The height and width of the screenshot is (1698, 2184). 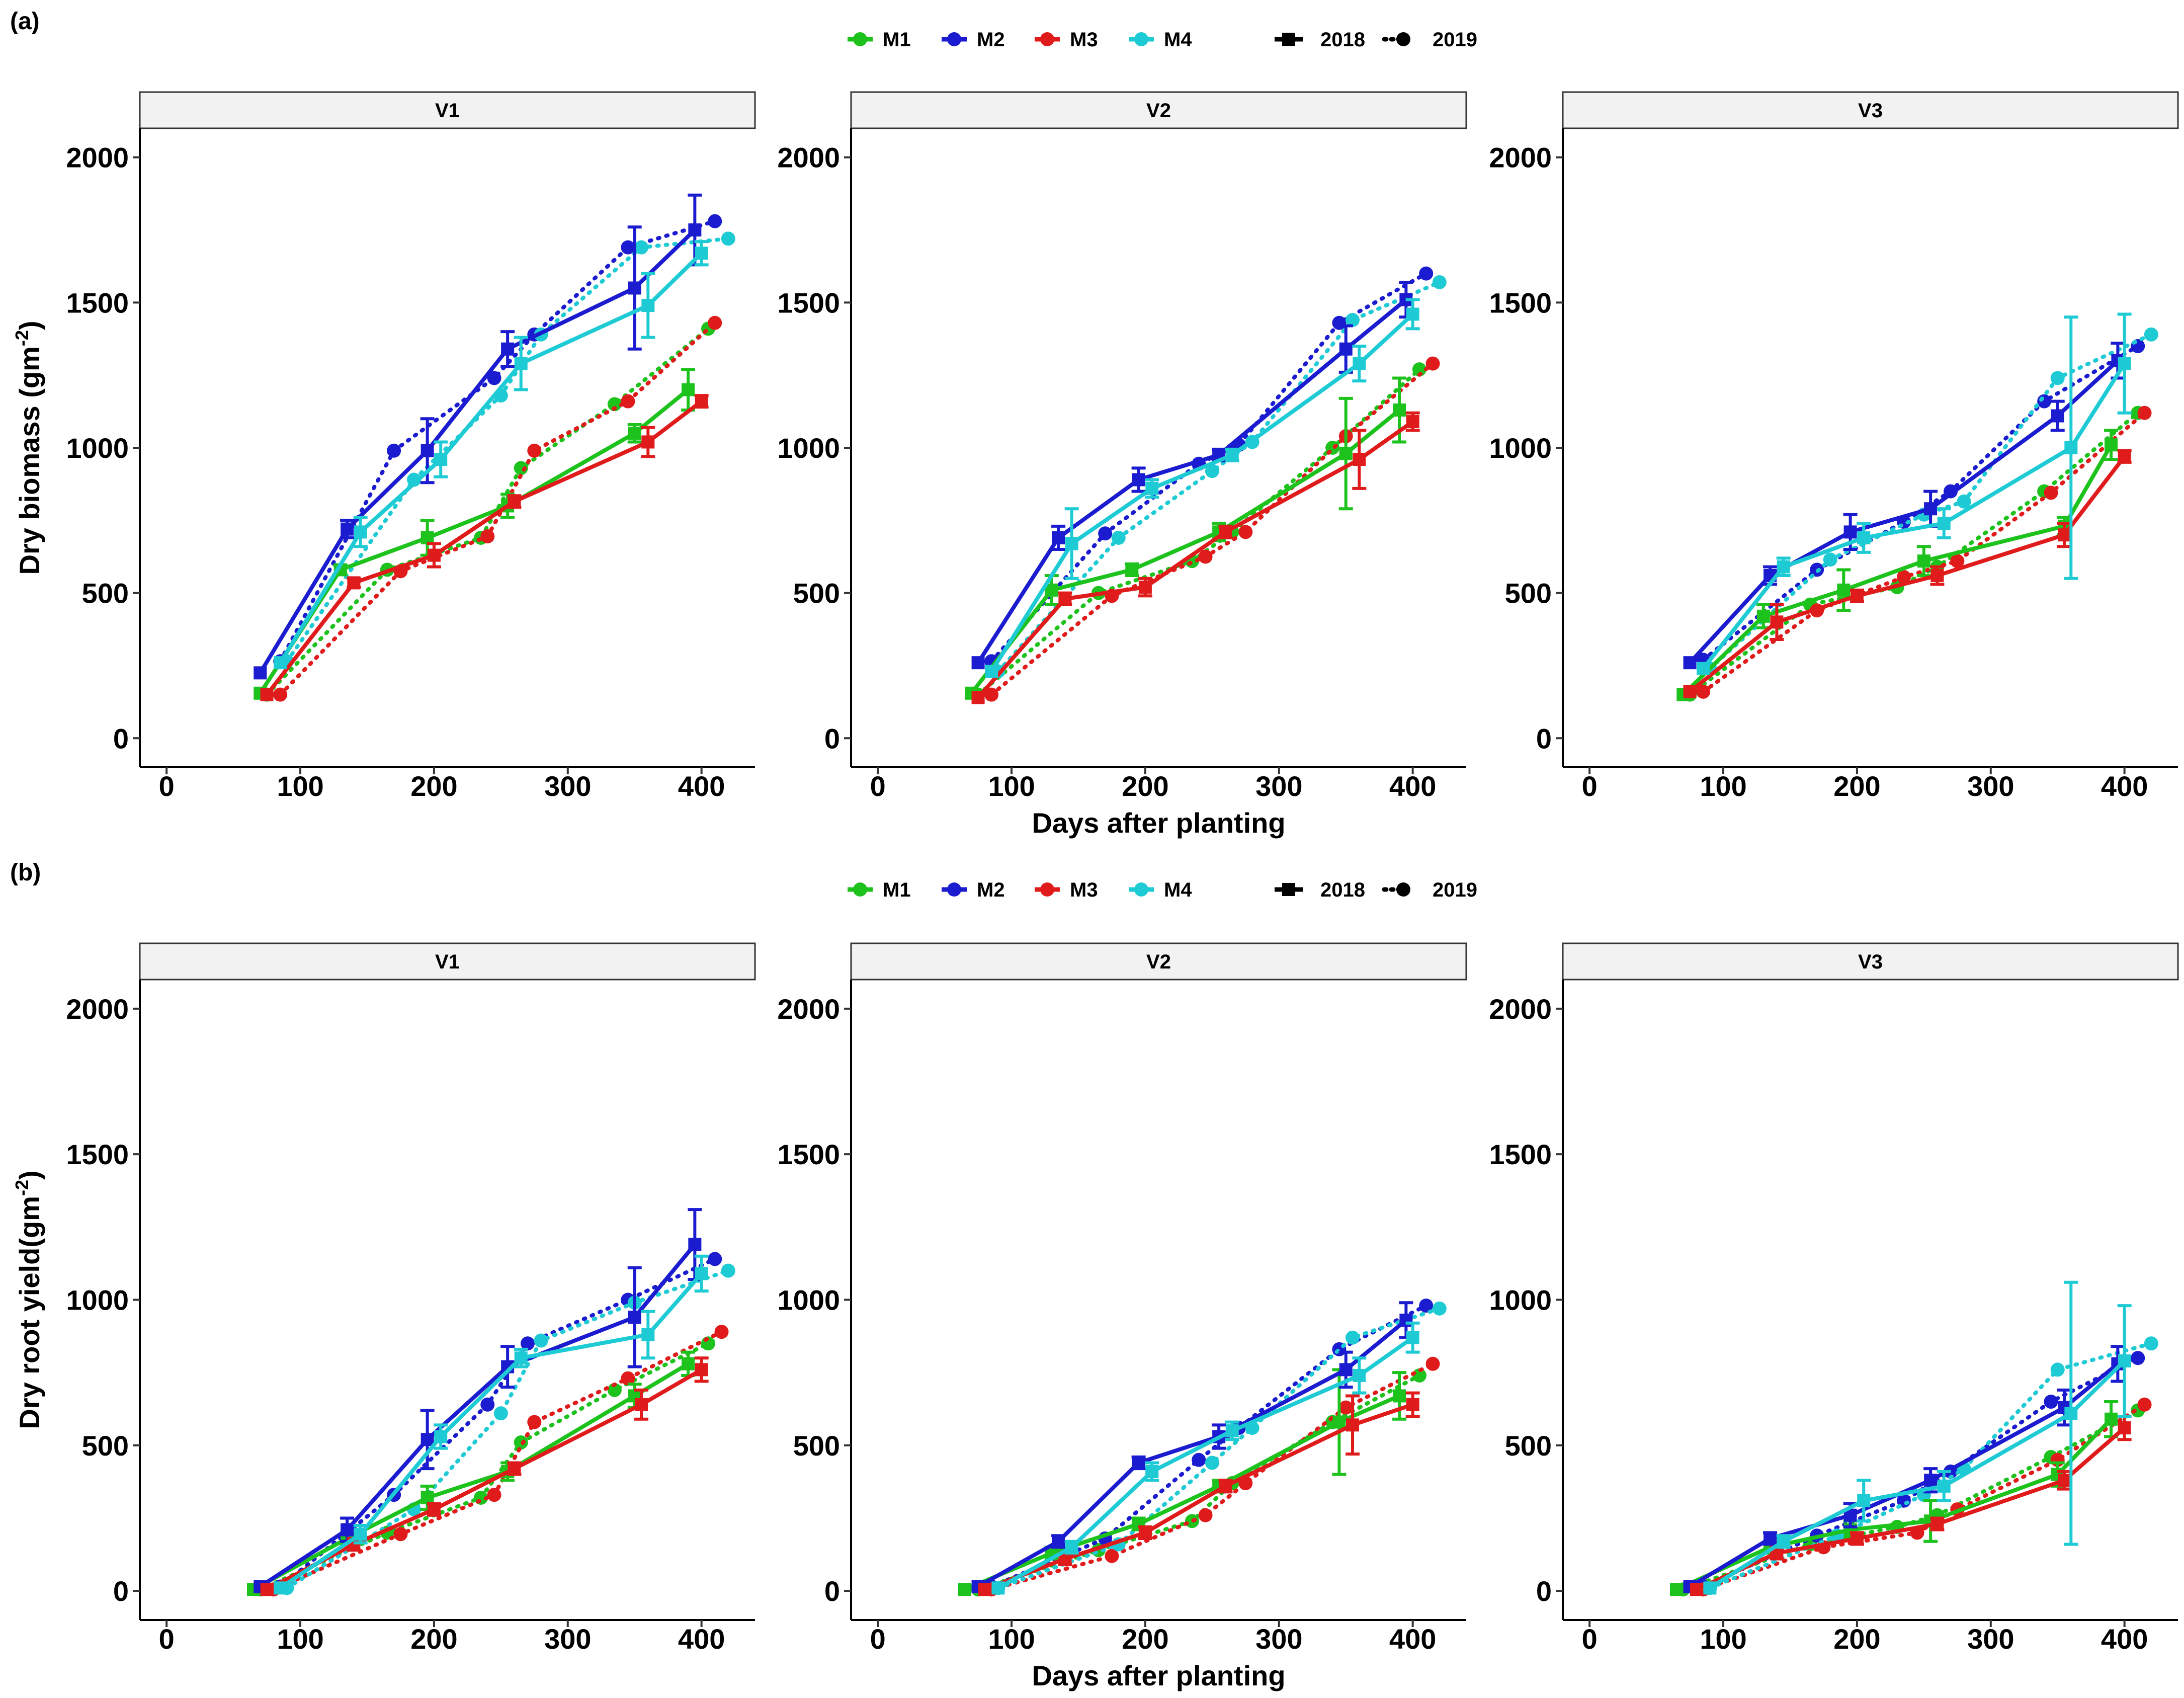 I want to click on panel-tag: (b), so click(x=25, y=872).